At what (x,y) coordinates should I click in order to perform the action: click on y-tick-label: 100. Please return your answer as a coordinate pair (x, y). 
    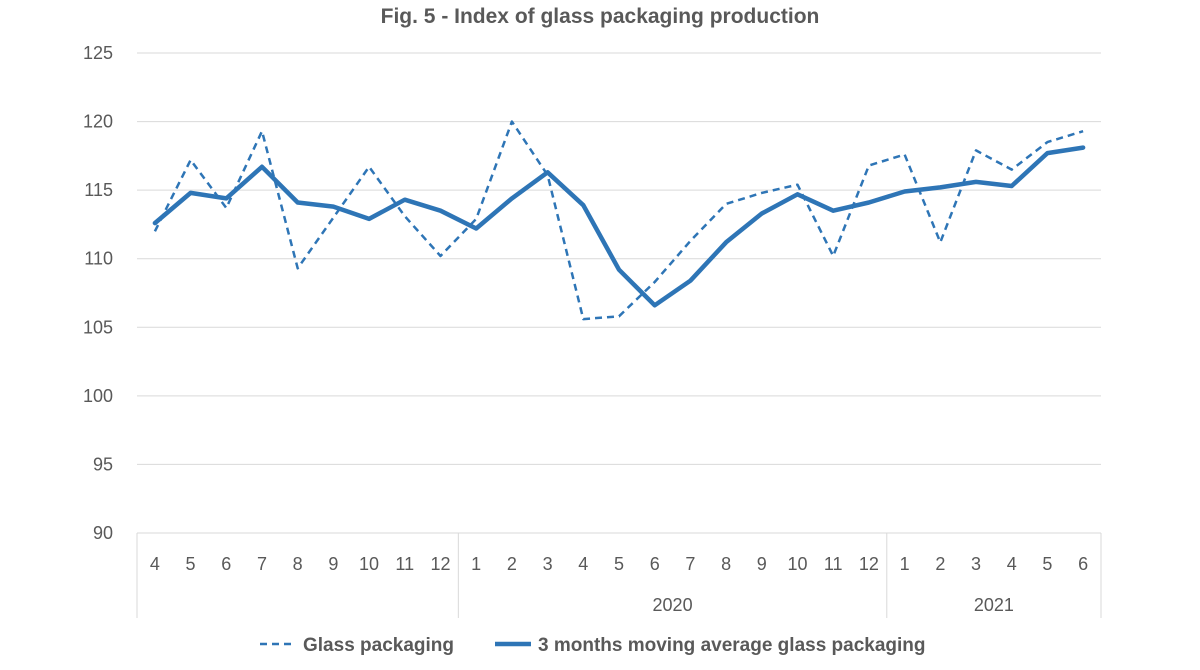
    Looking at the image, I should click on (98, 396).